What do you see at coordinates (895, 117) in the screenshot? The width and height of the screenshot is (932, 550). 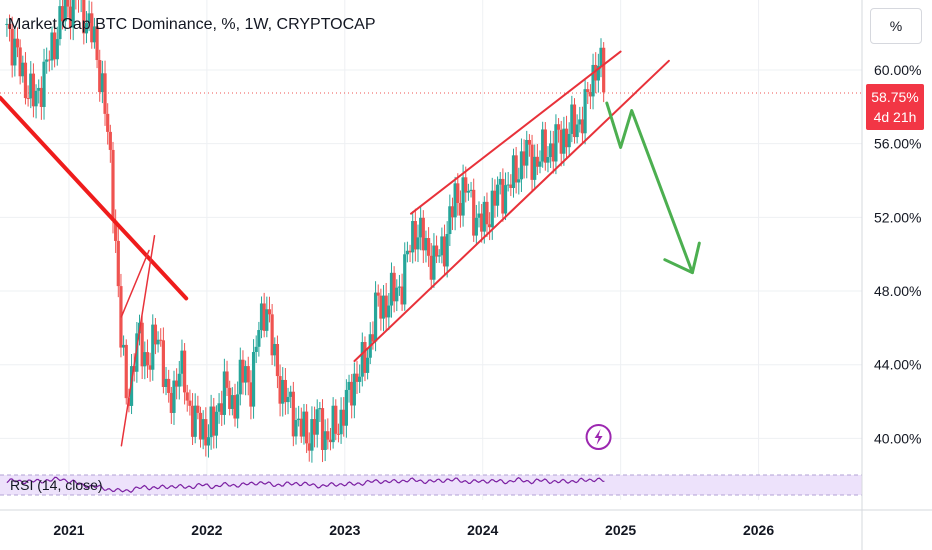 I see `bar-countdown: 4d 21h` at bounding box center [895, 117].